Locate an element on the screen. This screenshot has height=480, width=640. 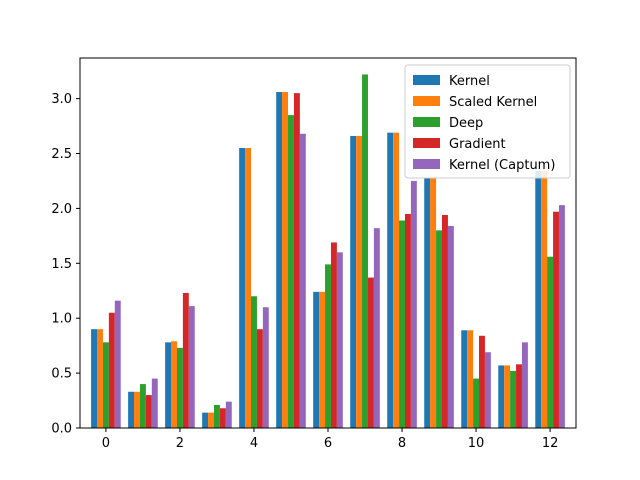
x-tick-label: 0 is located at coordinates (106, 443).